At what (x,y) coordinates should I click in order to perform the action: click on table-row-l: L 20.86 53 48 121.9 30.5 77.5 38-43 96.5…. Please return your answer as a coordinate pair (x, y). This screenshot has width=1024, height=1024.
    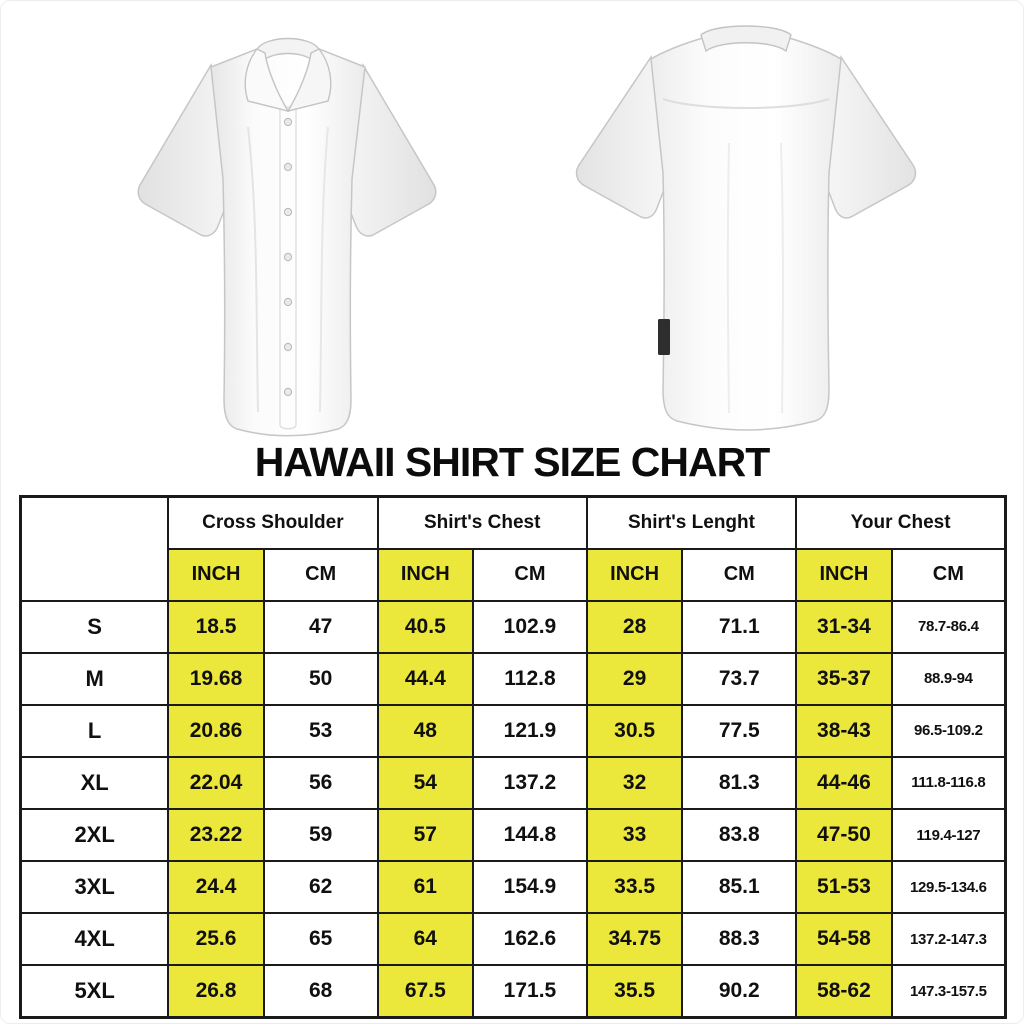
    Looking at the image, I should click on (513, 730).